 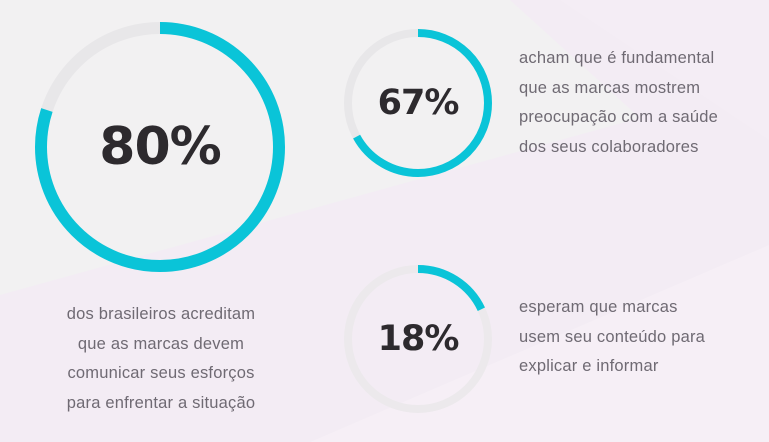 I want to click on description-line: usem seu conteúdo para, so click(x=612, y=336).